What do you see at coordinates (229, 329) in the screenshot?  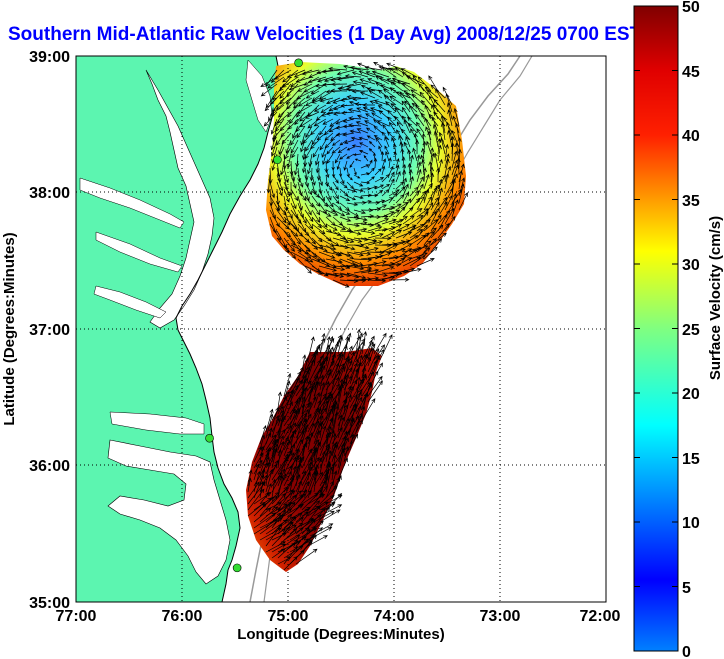 I see `coastline` at bounding box center [229, 329].